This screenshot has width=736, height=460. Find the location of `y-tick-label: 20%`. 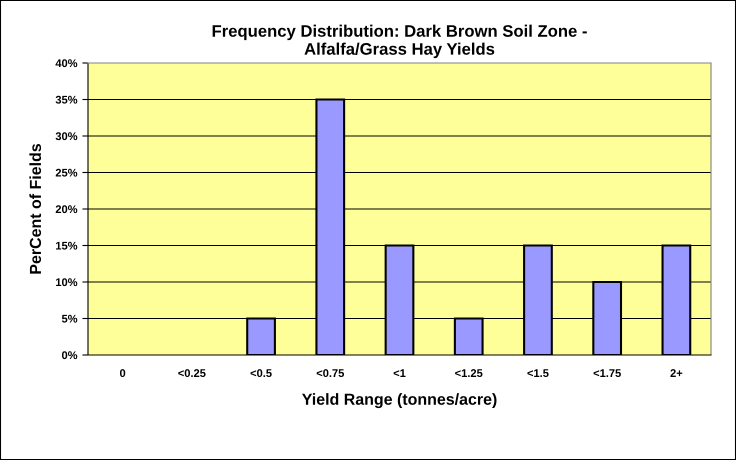

y-tick-label: 20% is located at coordinates (67, 209).